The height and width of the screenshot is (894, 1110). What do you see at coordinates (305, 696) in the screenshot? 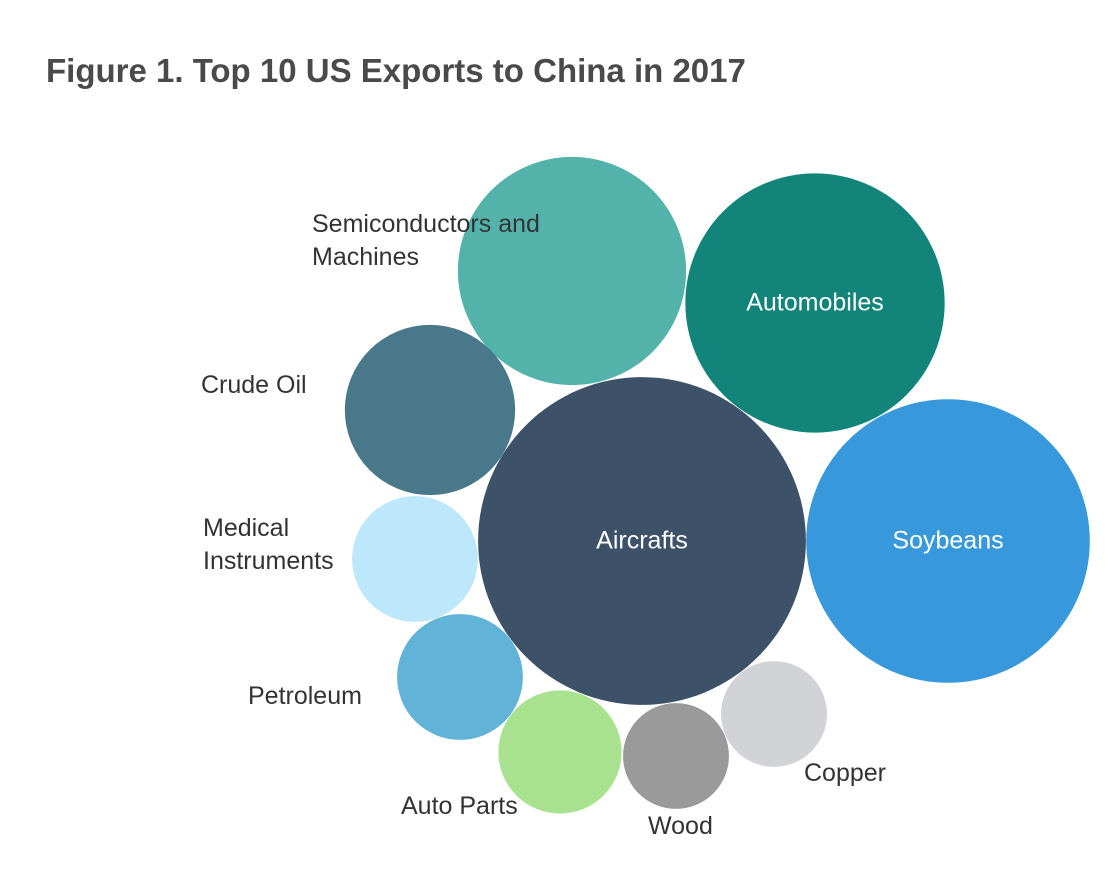
I see `bubble-label: Petroleum` at bounding box center [305, 696].